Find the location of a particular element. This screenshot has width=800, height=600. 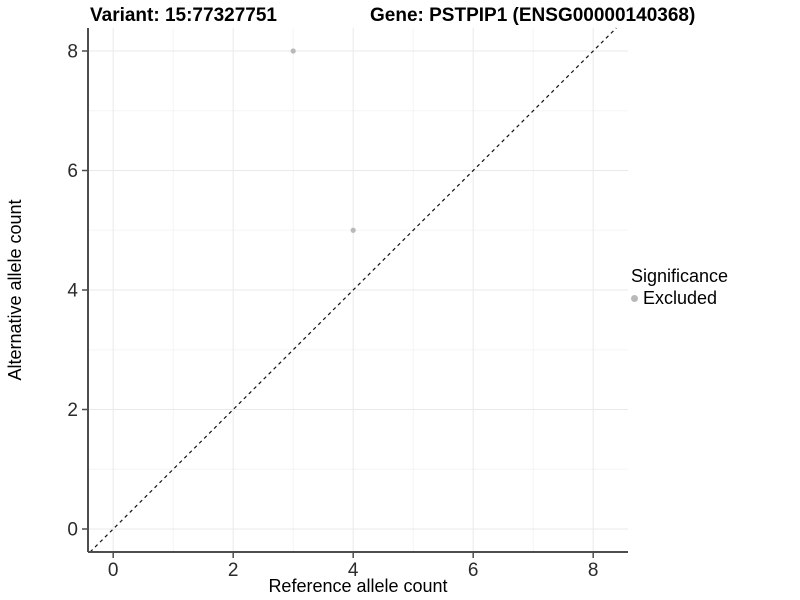

x-tick-label: 2 is located at coordinates (233, 570).